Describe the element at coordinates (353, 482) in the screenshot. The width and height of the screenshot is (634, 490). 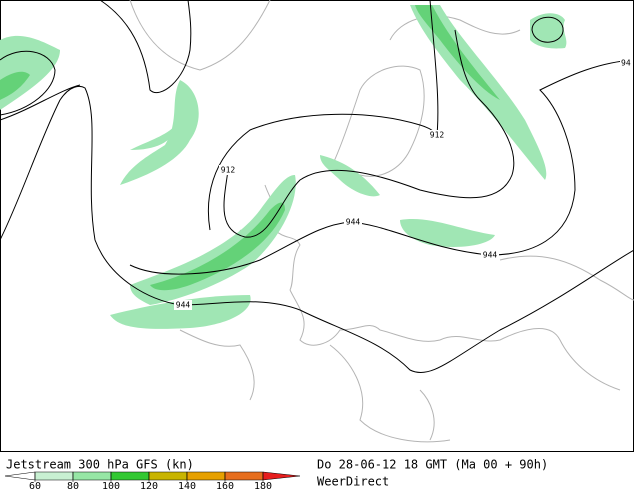
I see `source: WeerDirect` at that location.